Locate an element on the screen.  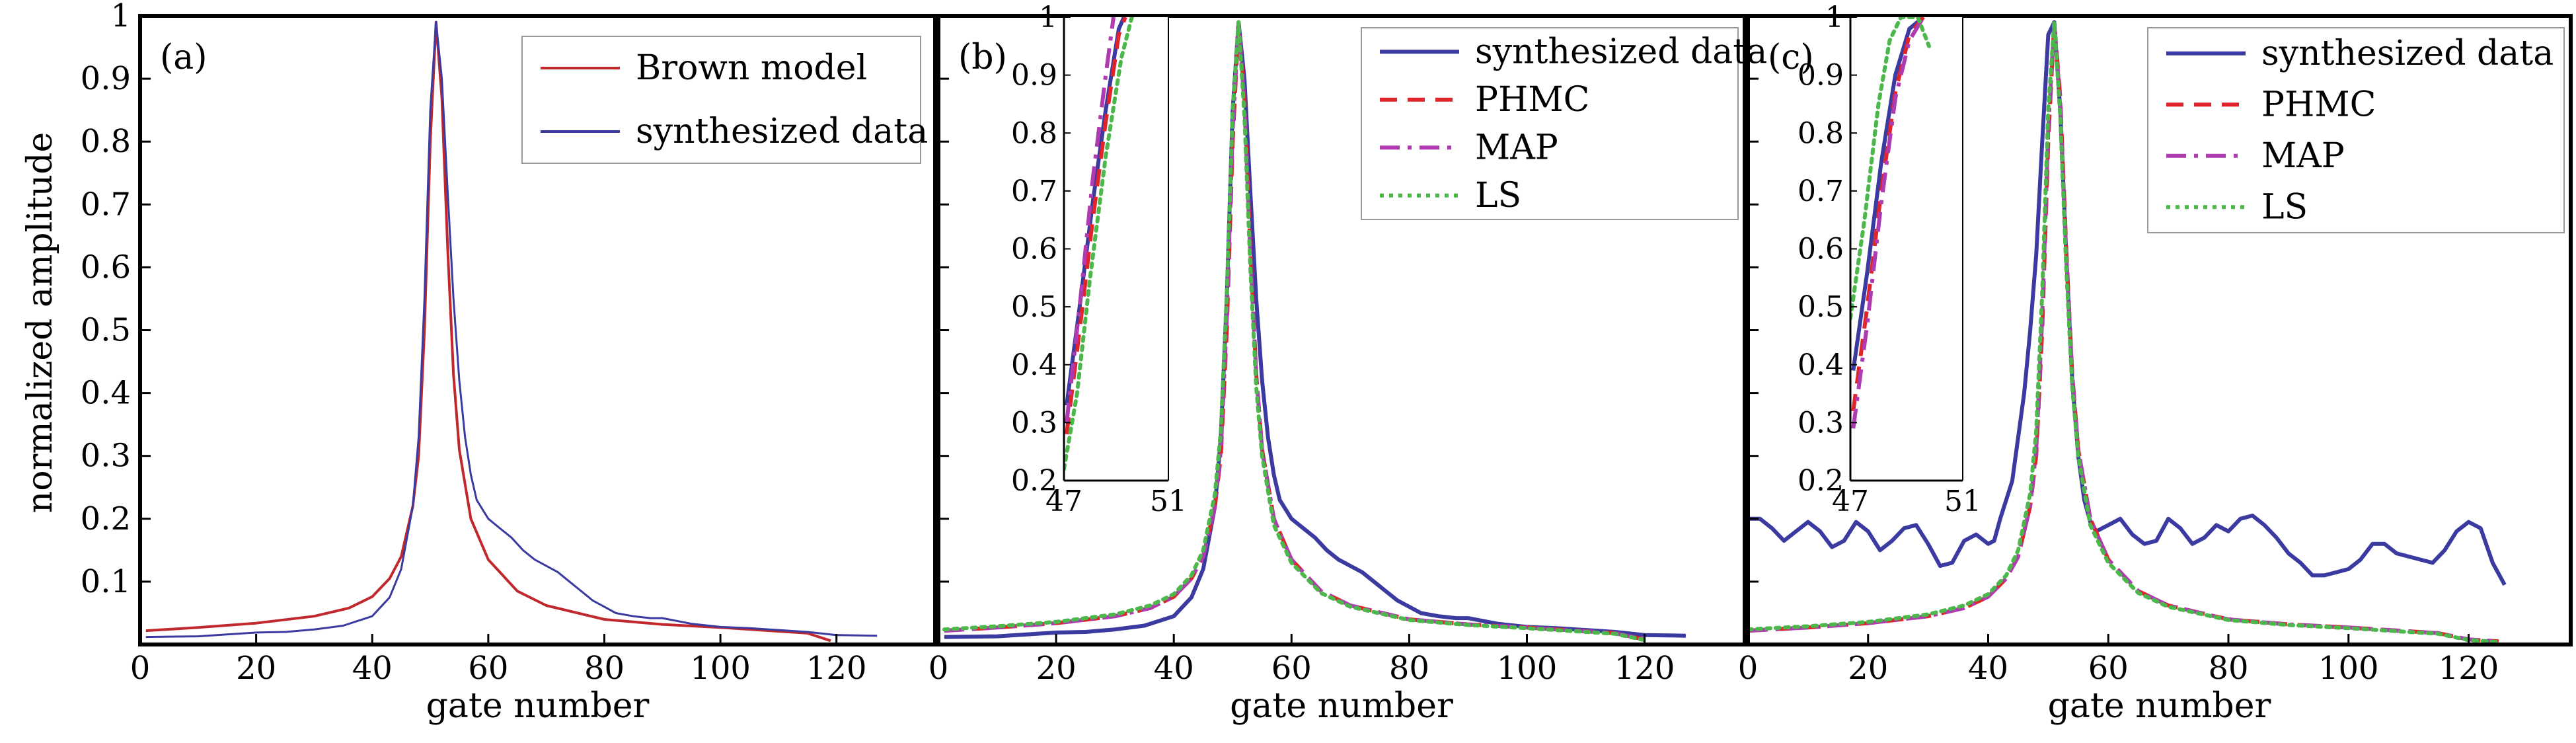
y-tick-label: 0.5 is located at coordinates (106, 330).